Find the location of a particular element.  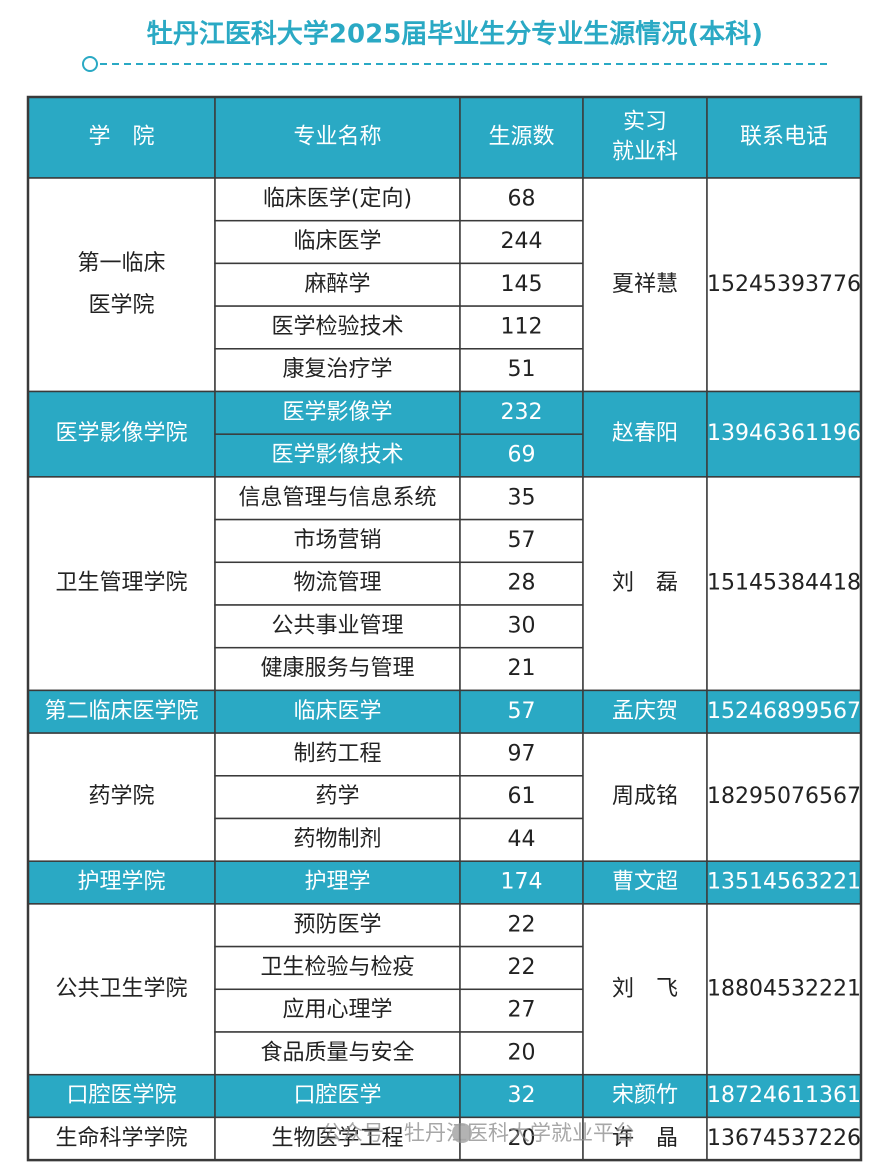

student-count: 51 is located at coordinates (522, 369).